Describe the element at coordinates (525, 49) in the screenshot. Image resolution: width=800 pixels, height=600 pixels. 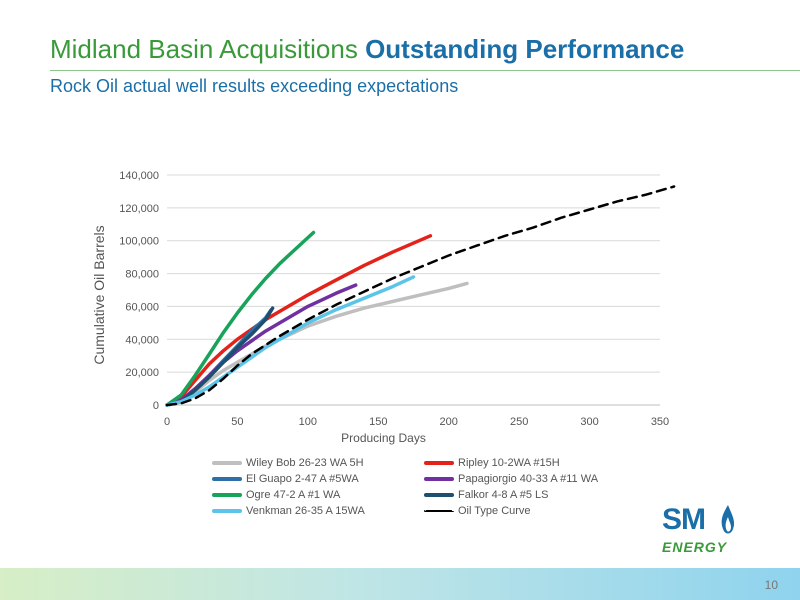
I see `slide-title-bold: Outstanding Performance` at that location.